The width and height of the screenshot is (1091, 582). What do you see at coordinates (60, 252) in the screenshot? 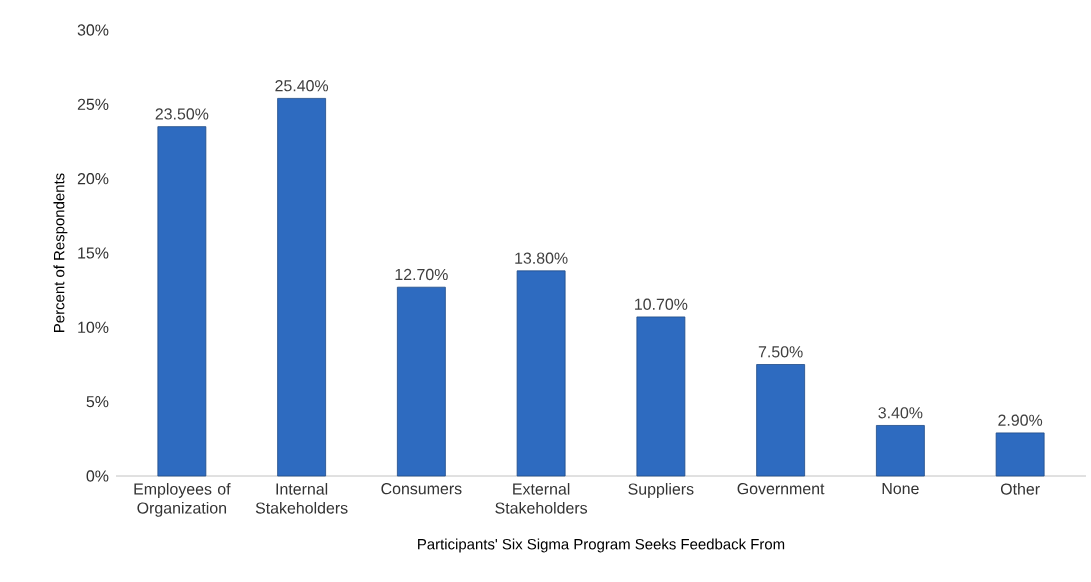
I see `y-axis-title: Percent of Respondents` at bounding box center [60, 252].